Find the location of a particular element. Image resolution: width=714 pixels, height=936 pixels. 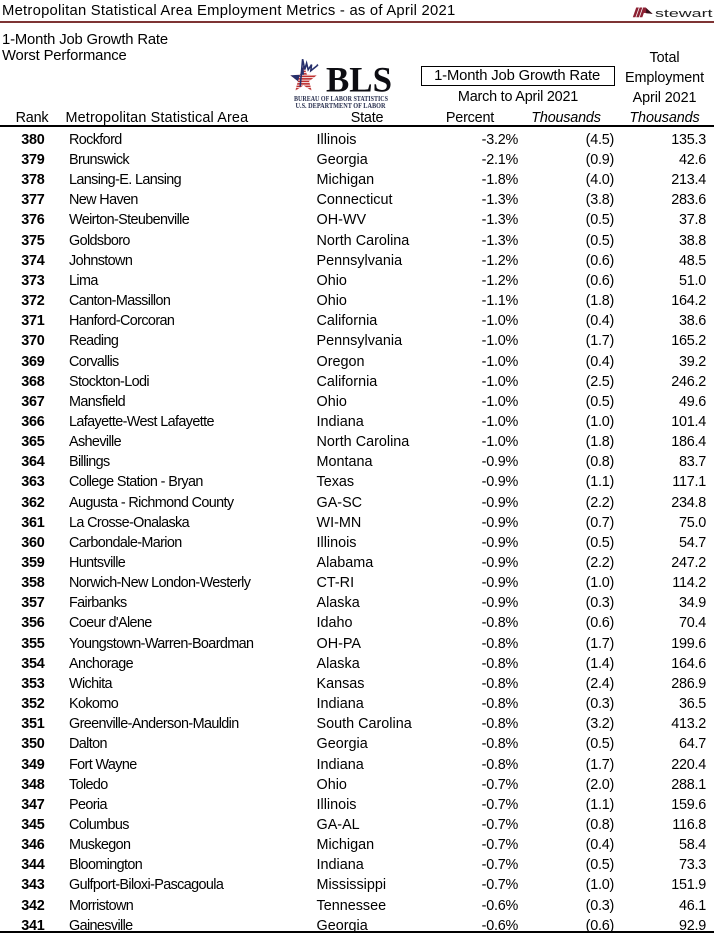

svg-text: BLS is located at coordinates (359, 80).